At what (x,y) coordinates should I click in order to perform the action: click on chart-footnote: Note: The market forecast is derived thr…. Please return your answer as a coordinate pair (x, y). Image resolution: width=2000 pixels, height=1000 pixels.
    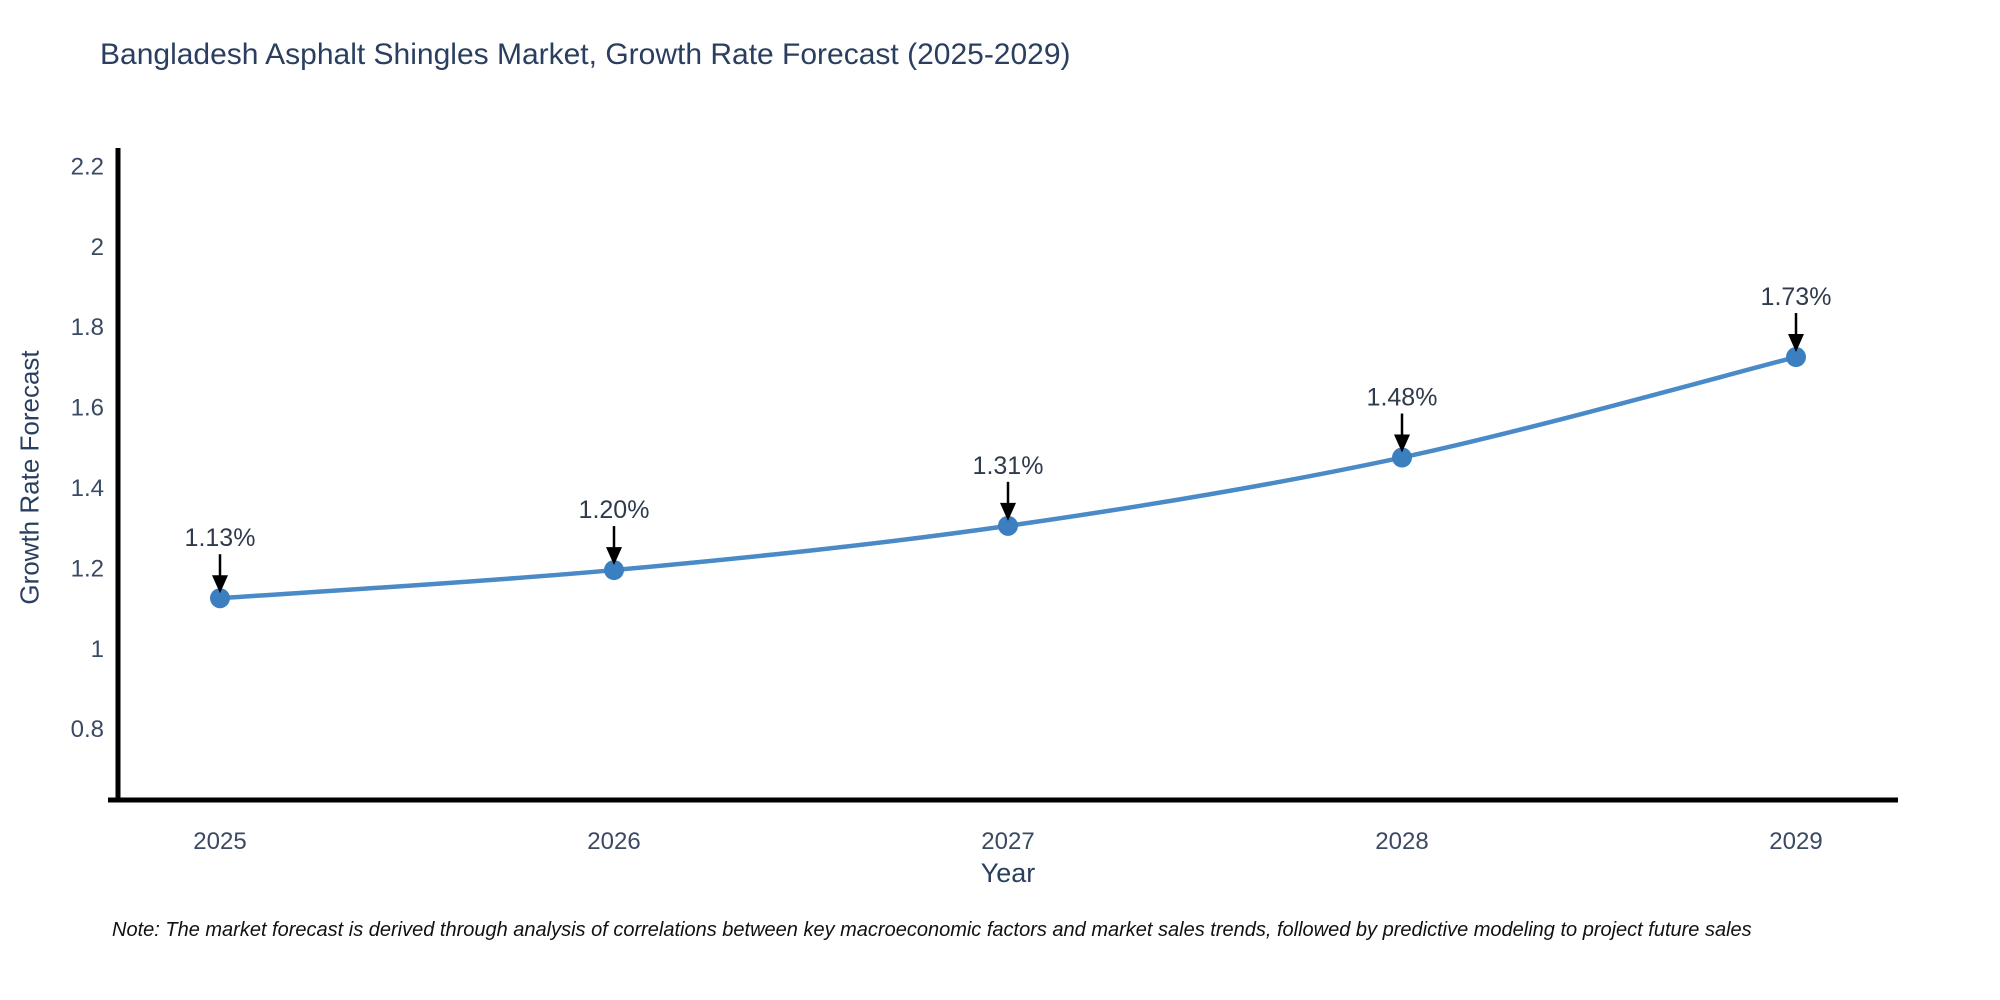
    Looking at the image, I should click on (932, 930).